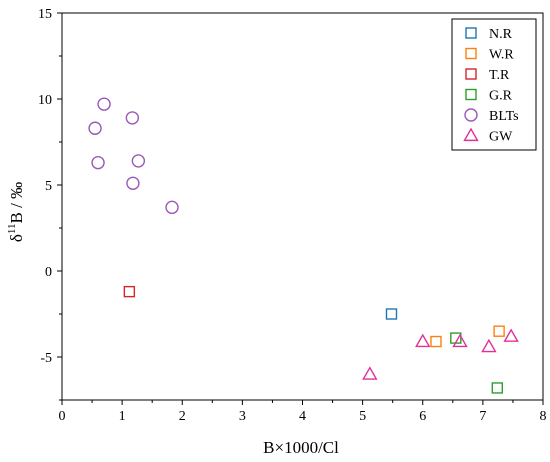 Image resolution: width=550 pixels, height=462 pixels. What do you see at coordinates (182, 416) in the screenshot?
I see `x-tick-label: 2` at bounding box center [182, 416].